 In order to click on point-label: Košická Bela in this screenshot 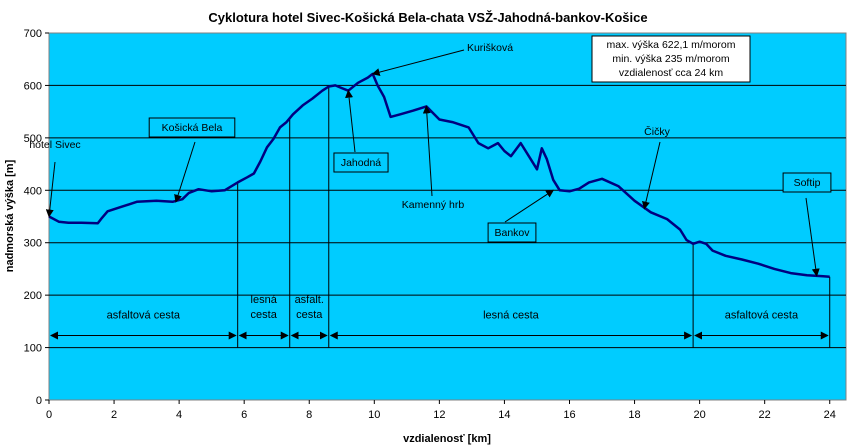, I will do `click(192, 128)`.